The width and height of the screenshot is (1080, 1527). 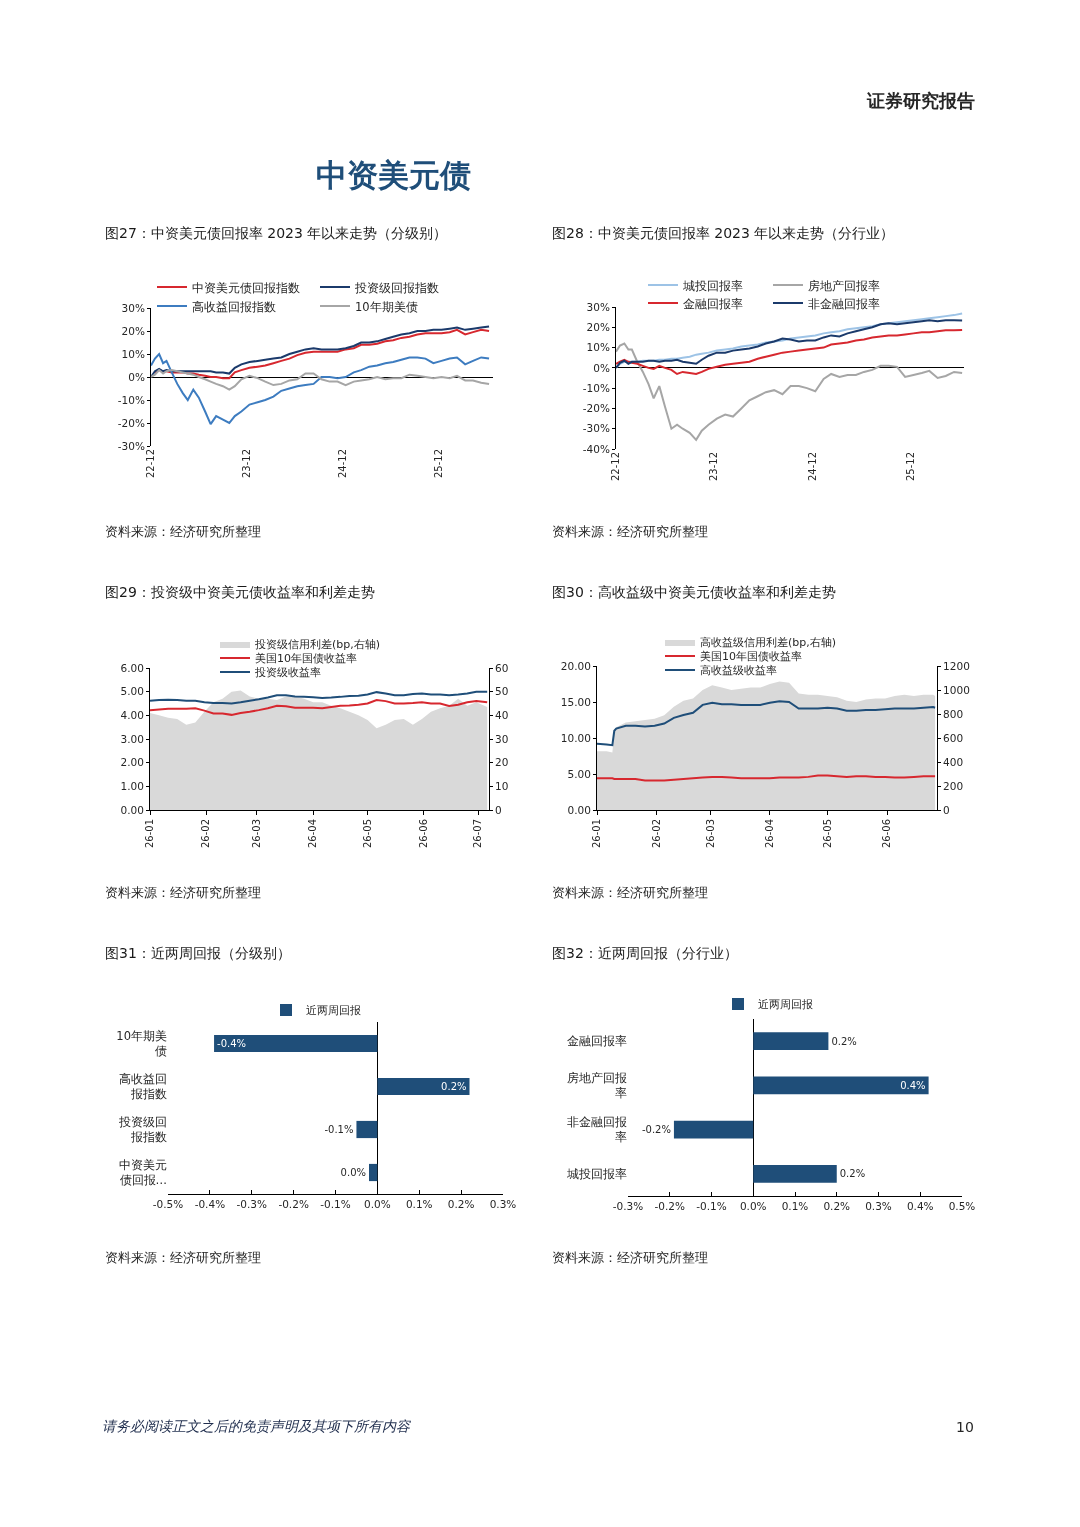 I want to click on x-tick-label: -0.3%, so click(x=251, y=1203).